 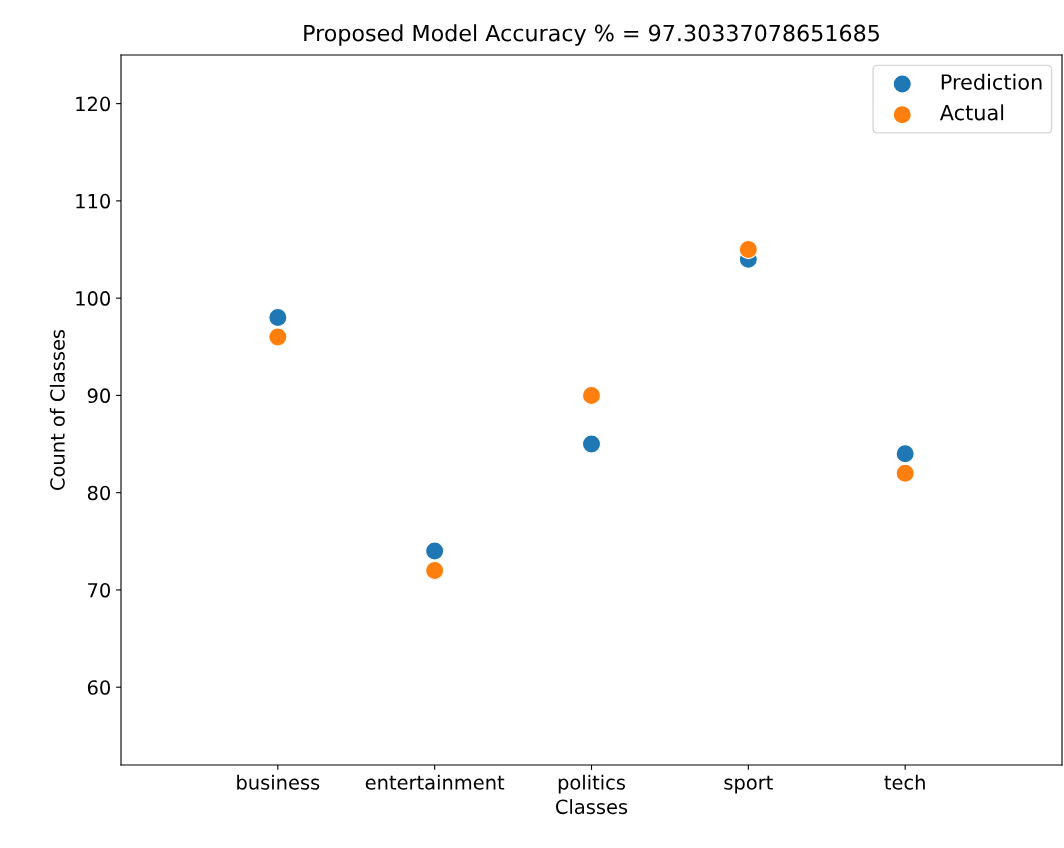 I want to click on y-tick-label: 80, so click(x=98, y=493).